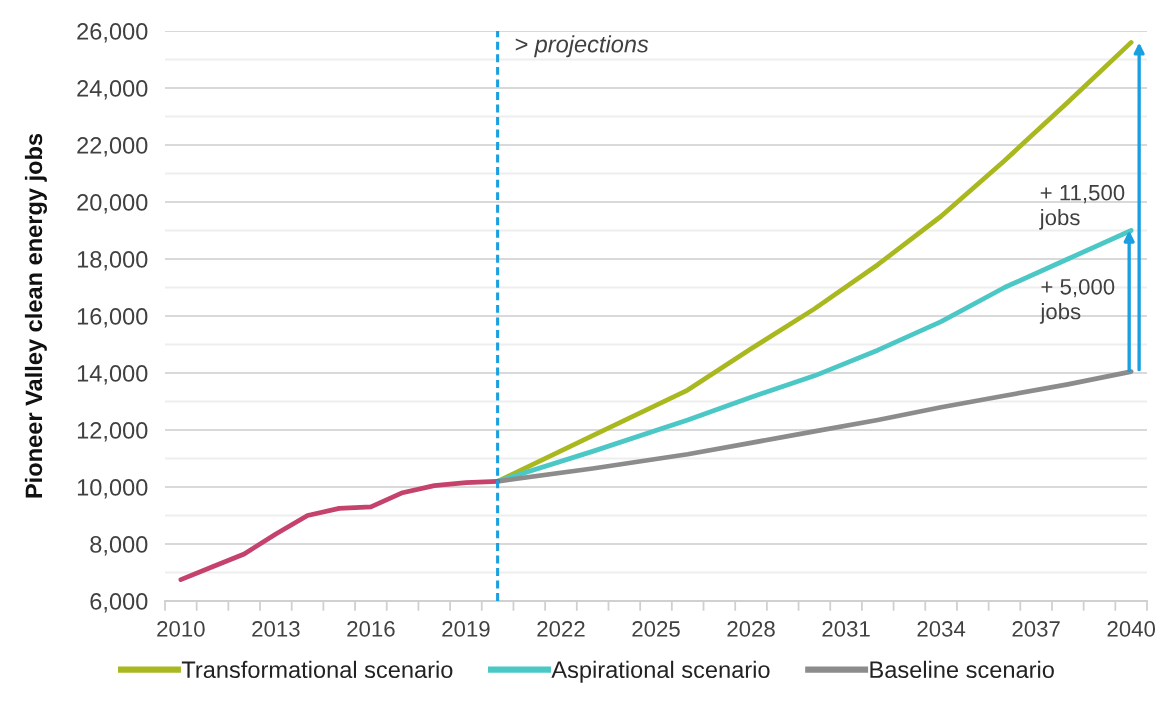 The width and height of the screenshot is (1176, 704). I want to click on y-tick-label: 24,000, so click(112, 90).